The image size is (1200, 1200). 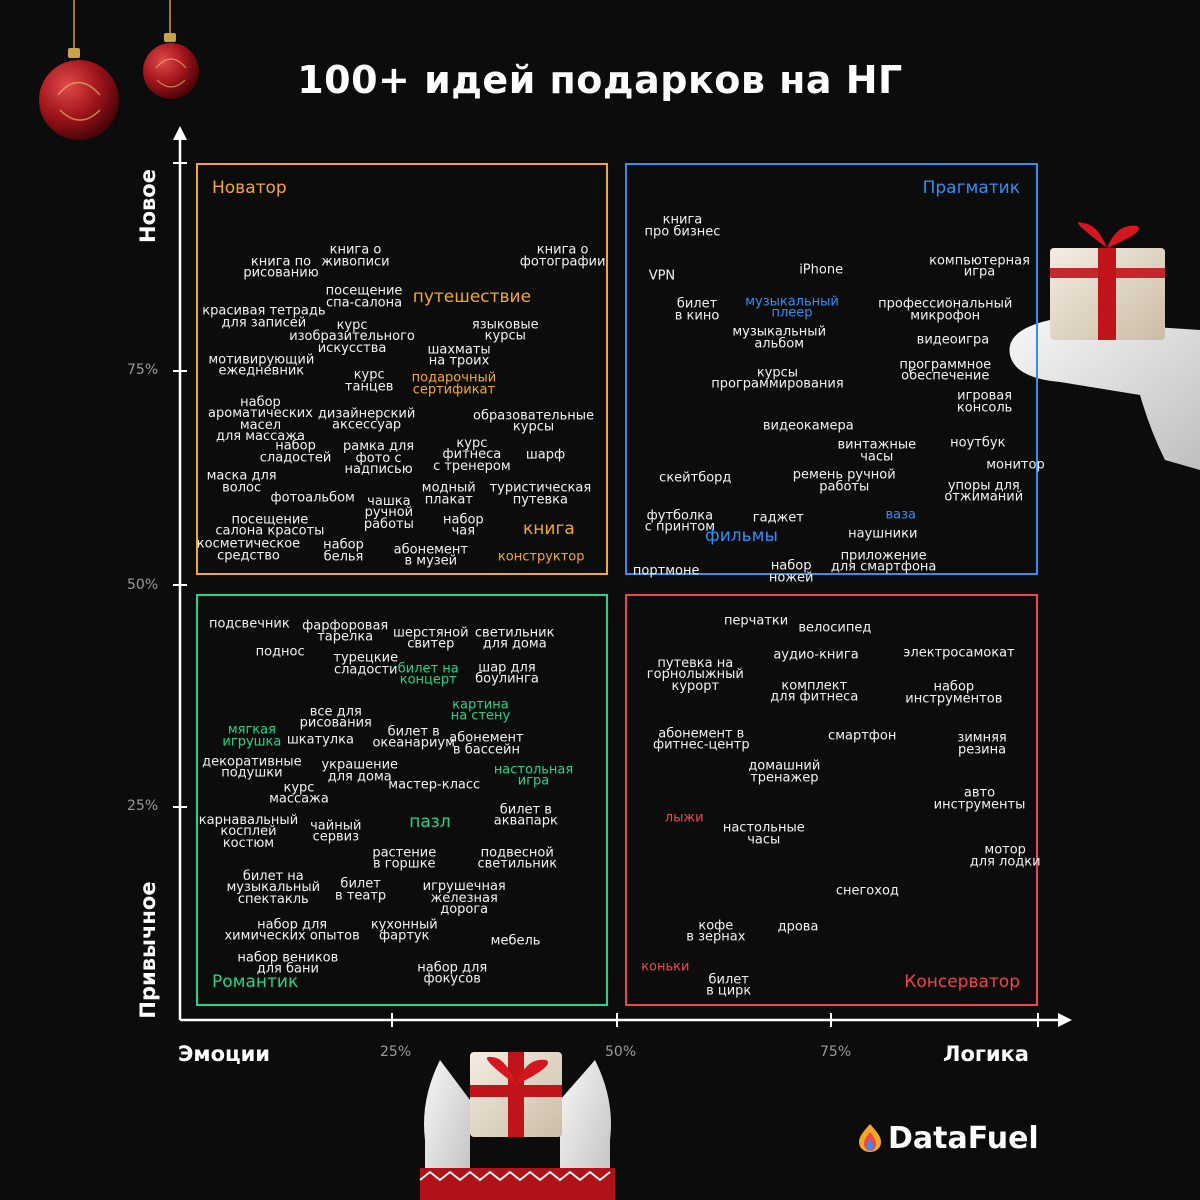 I want to click on quadrant-romantic-label: Романтик, so click(x=255, y=982).